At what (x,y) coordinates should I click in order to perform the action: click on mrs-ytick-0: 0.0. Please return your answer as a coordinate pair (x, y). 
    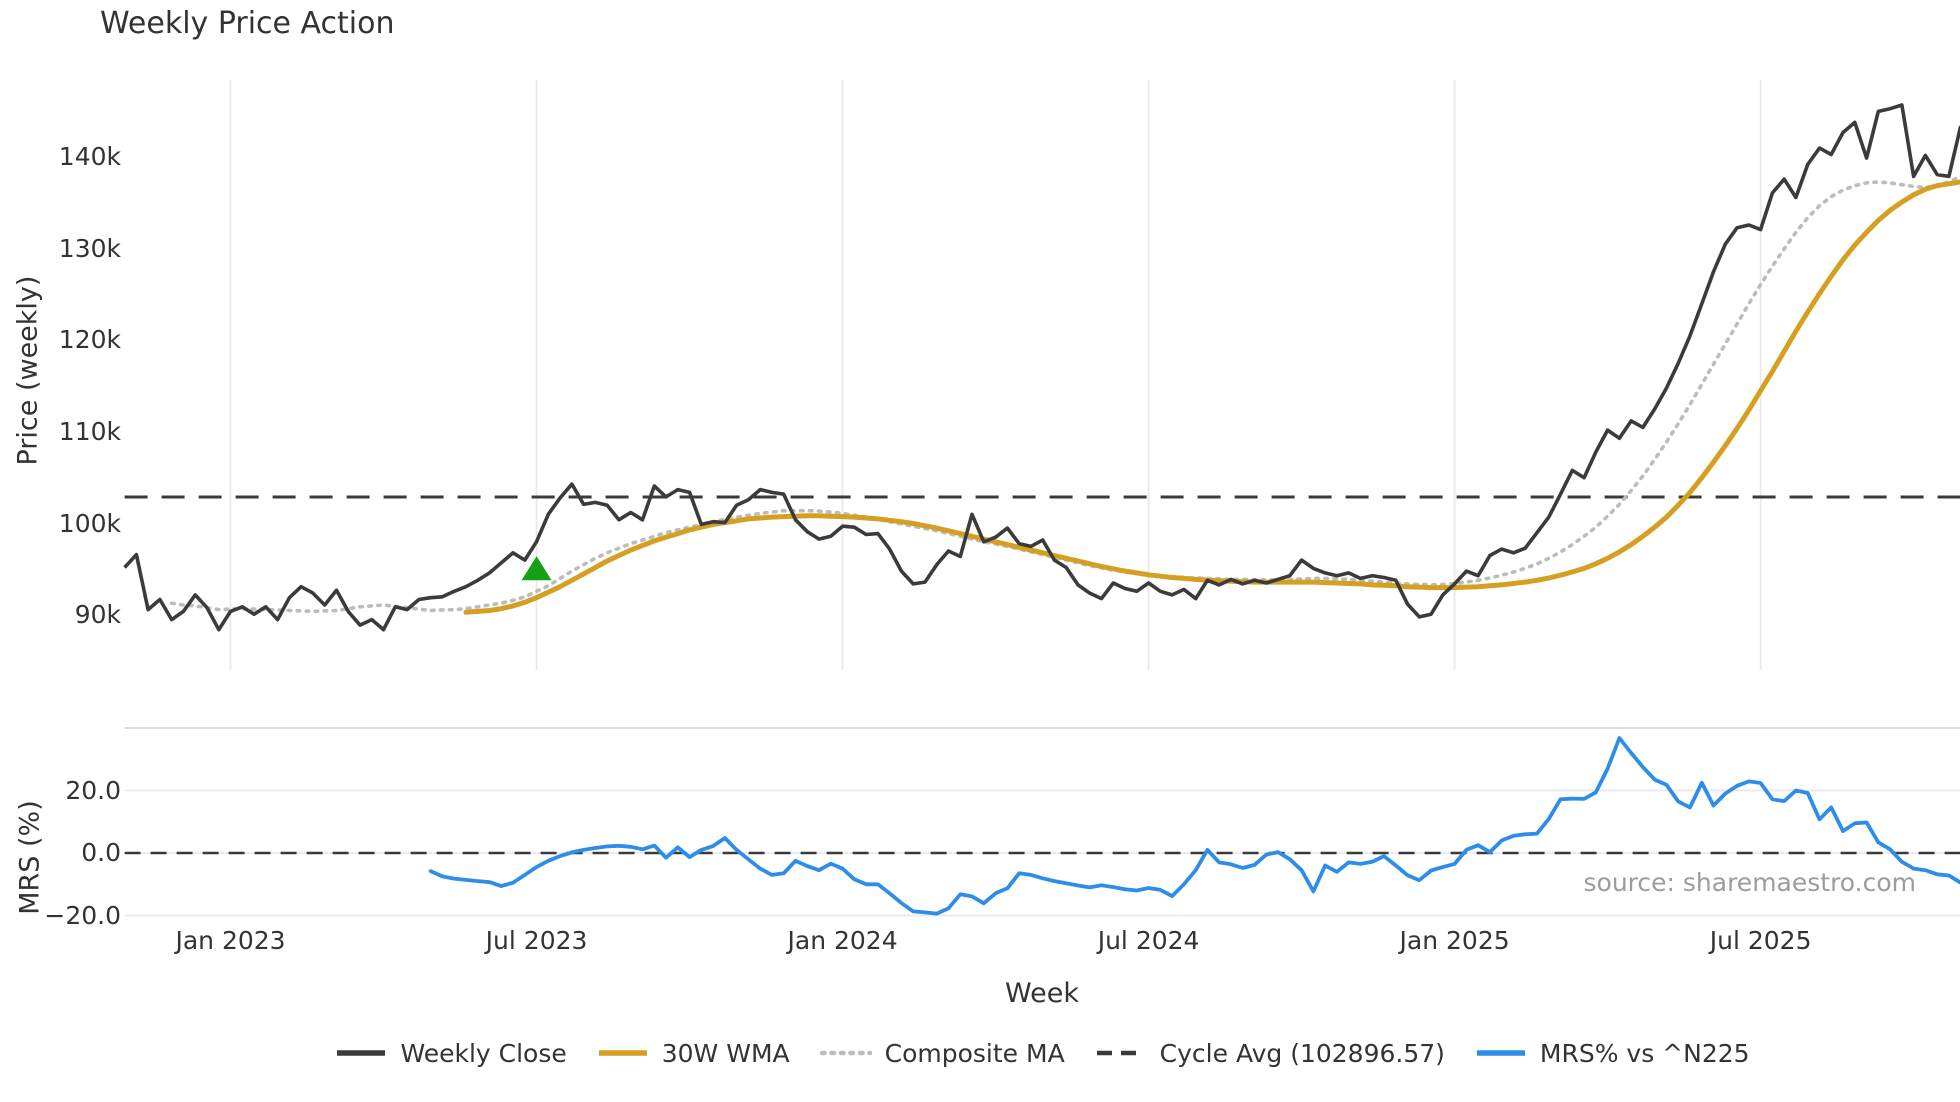
    Looking at the image, I should click on (101, 852).